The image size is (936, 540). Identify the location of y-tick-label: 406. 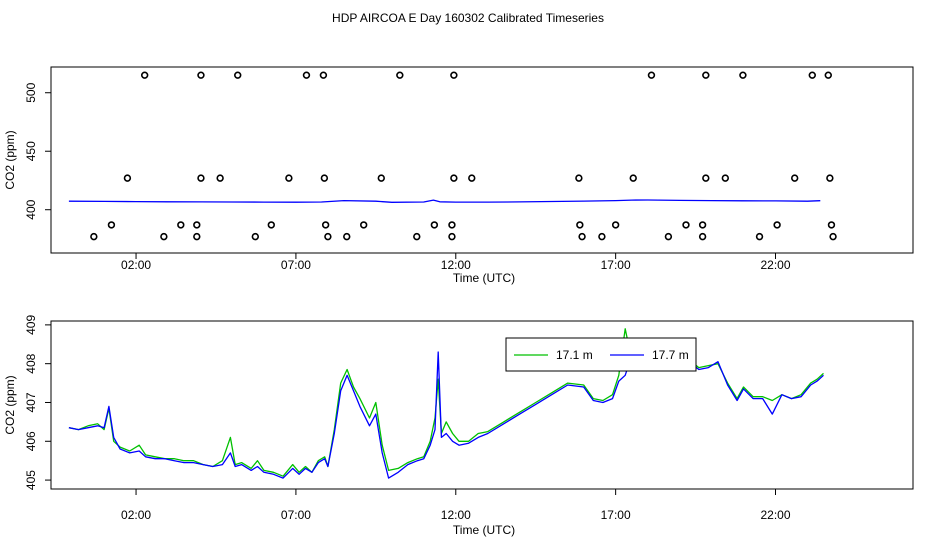
(31, 441).